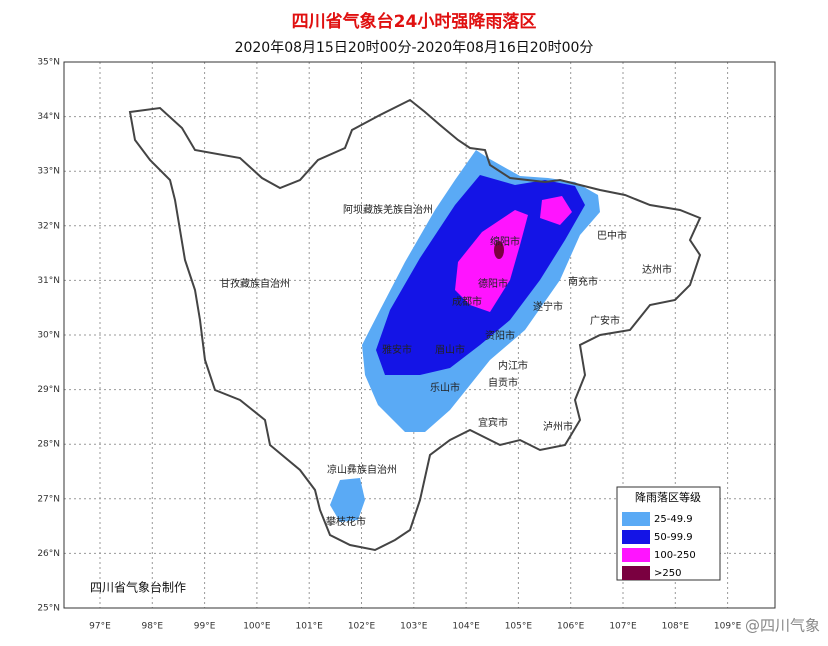  I want to click on city-label: 宜宾市, so click(493, 422).